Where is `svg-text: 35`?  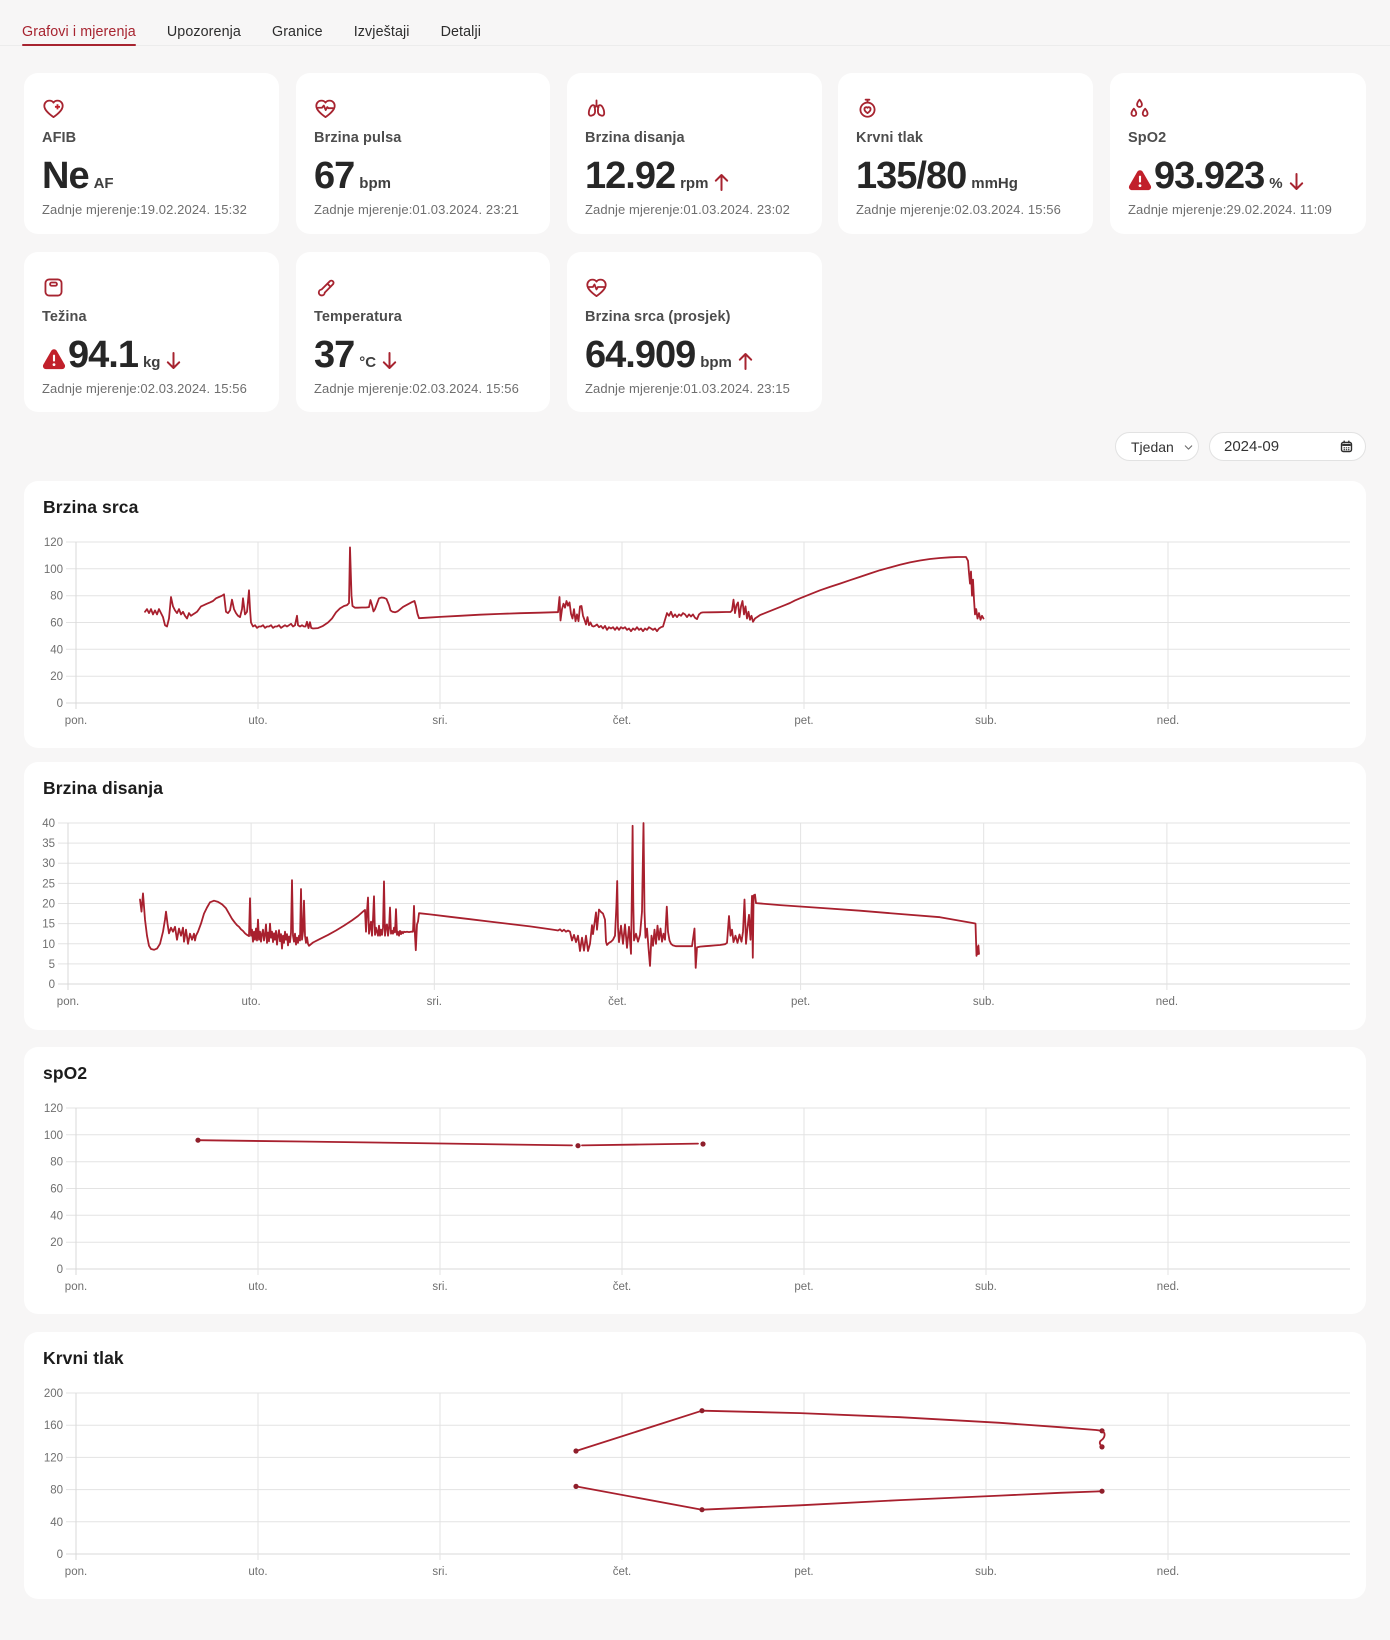
svg-text: 35 is located at coordinates (48, 844).